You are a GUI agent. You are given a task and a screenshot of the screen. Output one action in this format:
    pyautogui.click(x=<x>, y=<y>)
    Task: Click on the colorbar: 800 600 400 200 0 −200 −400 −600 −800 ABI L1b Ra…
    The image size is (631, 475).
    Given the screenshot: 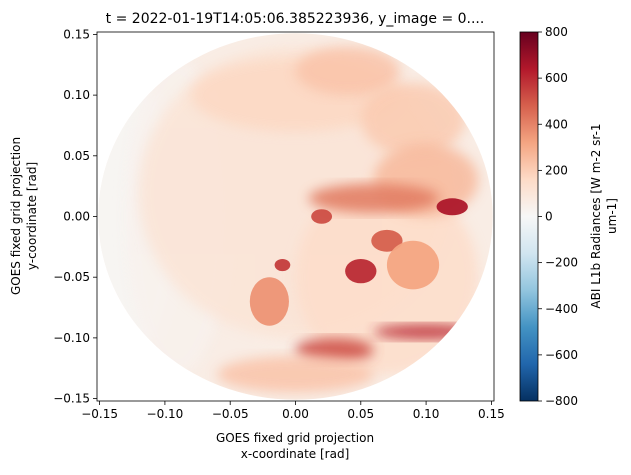 What is the action you would take?
    pyautogui.click(x=569, y=216)
    